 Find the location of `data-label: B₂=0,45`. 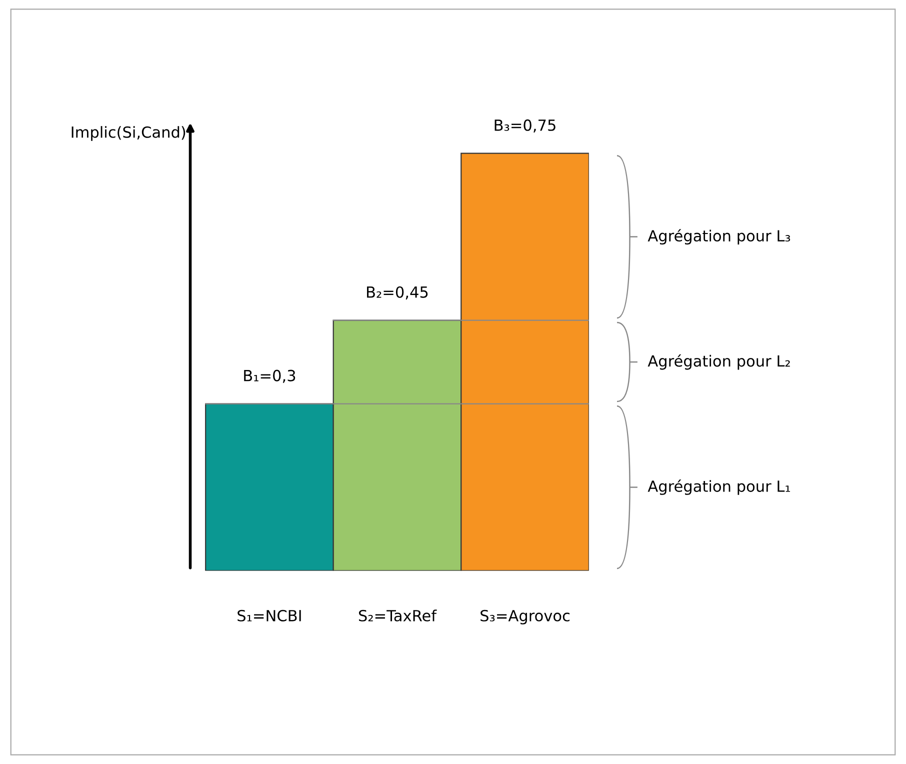

data-label: B₂=0,45 is located at coordinates (397, 293).